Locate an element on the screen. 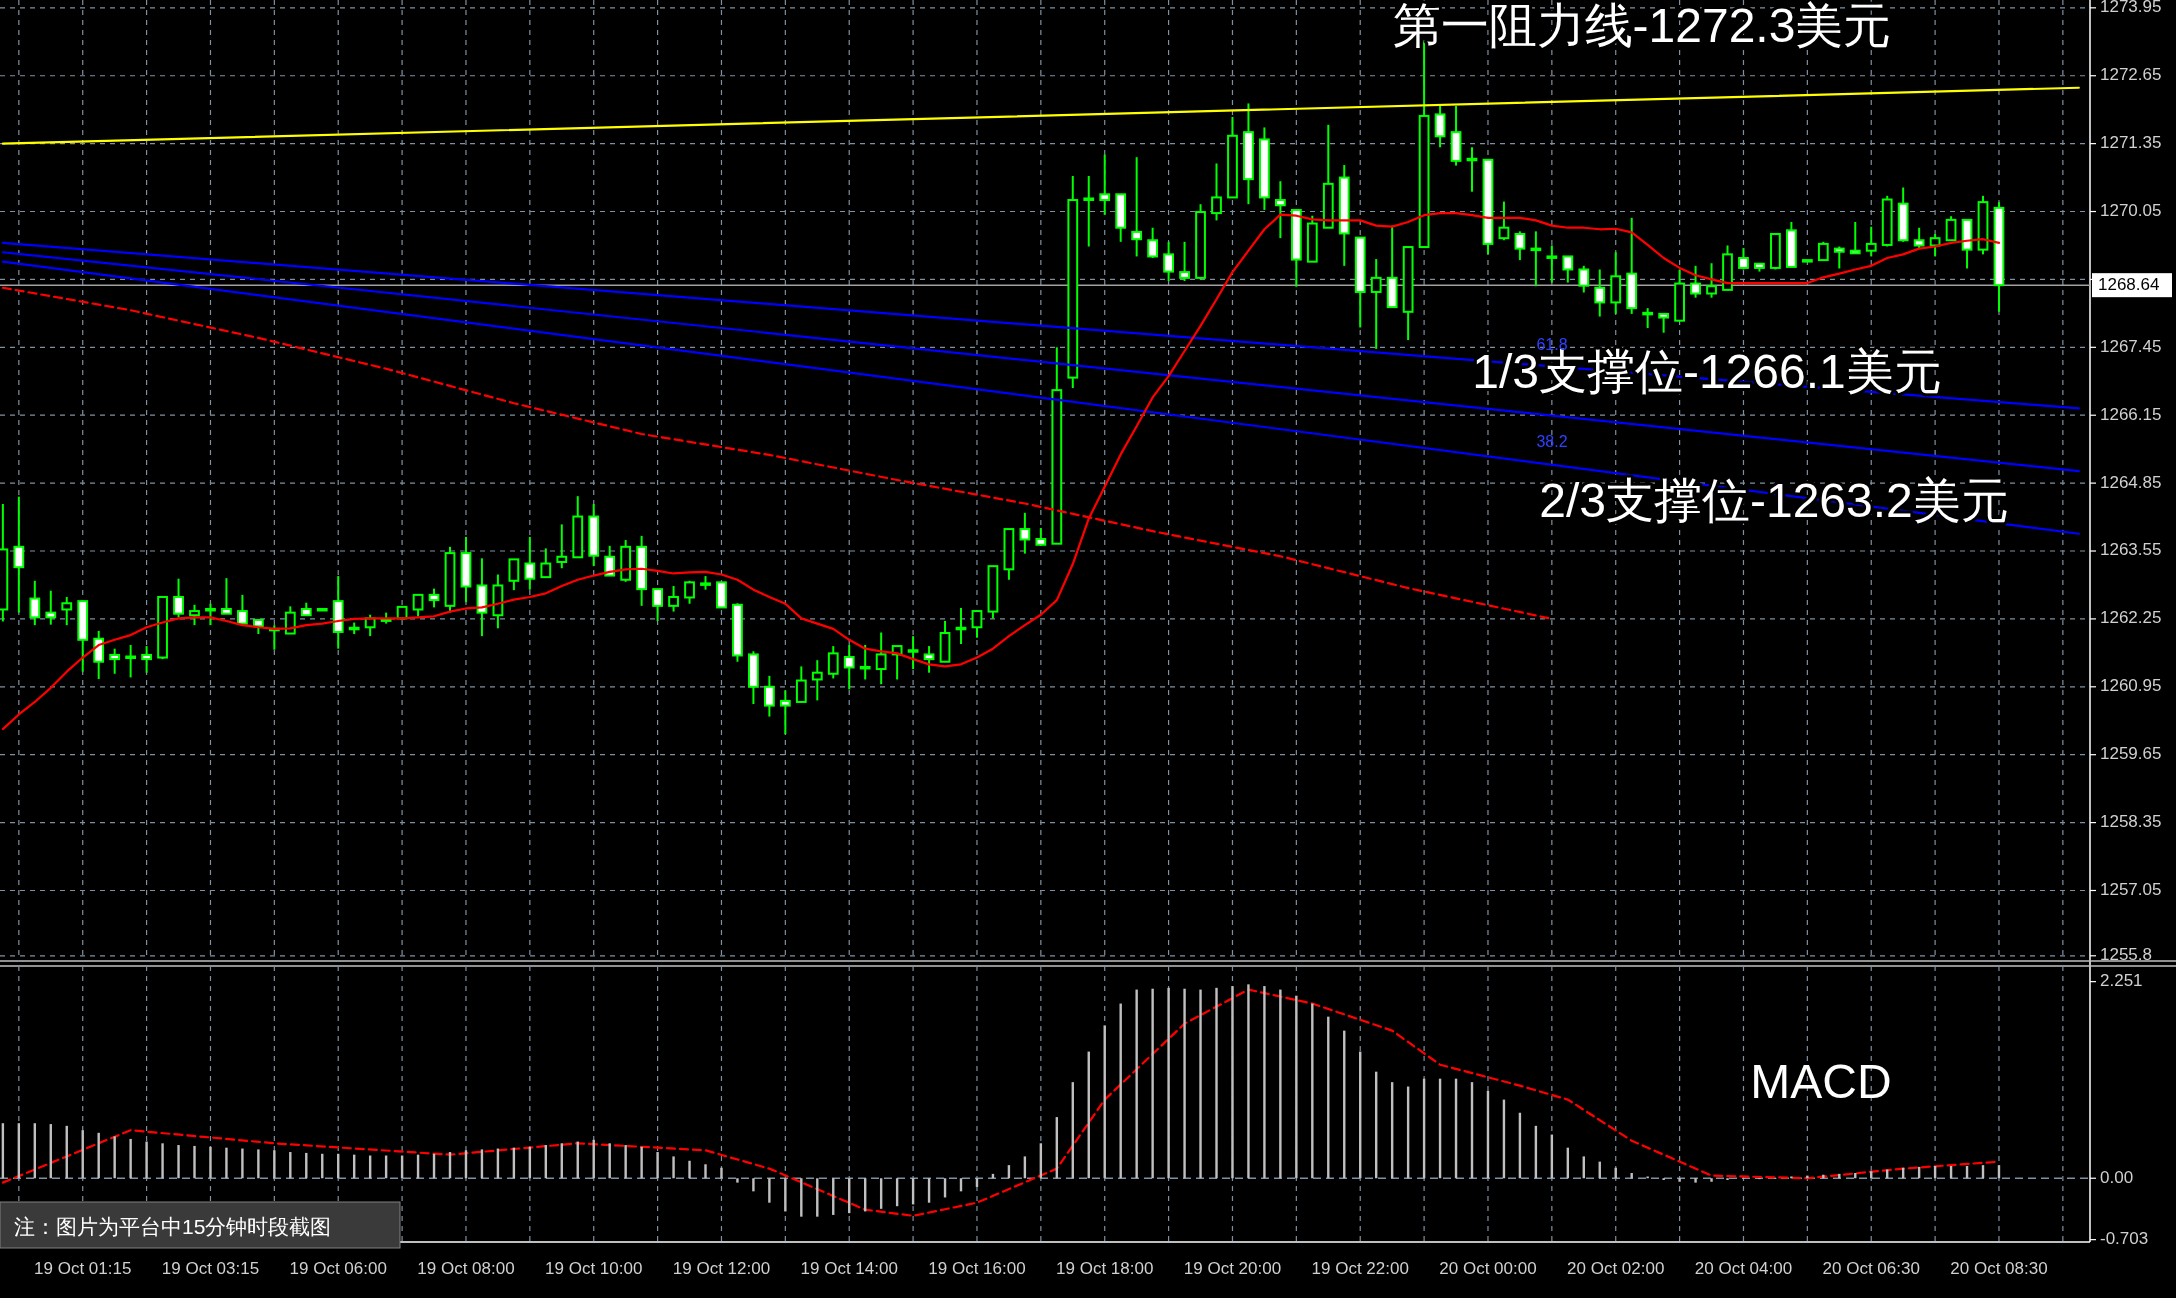 This screenshot has width=2176, height=1298. y-tick-label: 1262.25 is located at coordinates (2131, 618).